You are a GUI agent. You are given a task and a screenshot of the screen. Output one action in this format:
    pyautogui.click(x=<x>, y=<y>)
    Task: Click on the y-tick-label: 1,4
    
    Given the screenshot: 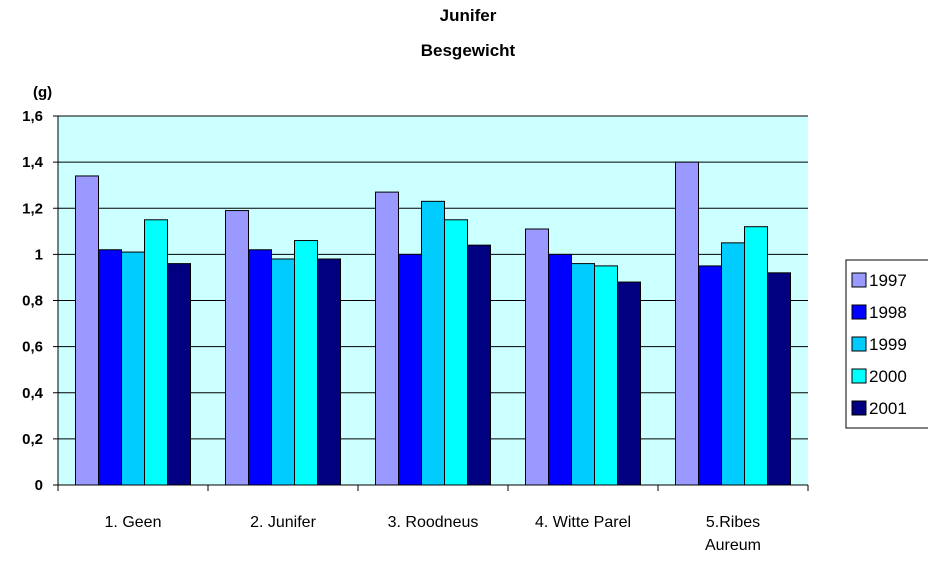 What is the action you would take?
    pyautogui.click(x=33, y=162)
    